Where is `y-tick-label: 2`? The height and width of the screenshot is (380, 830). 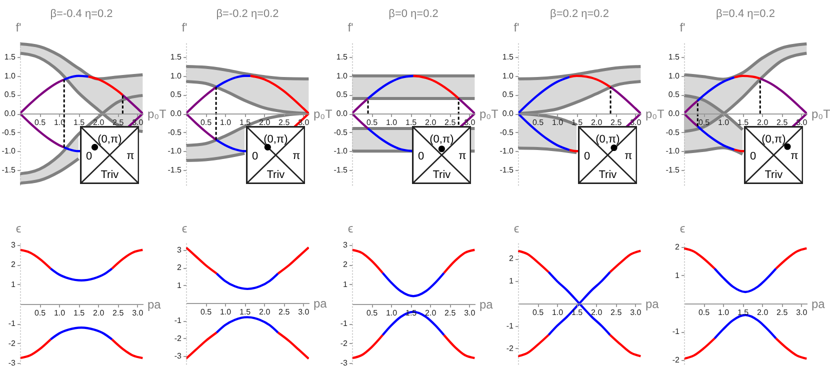
y-tick-label: 2 is located at coordinates (179, 267).